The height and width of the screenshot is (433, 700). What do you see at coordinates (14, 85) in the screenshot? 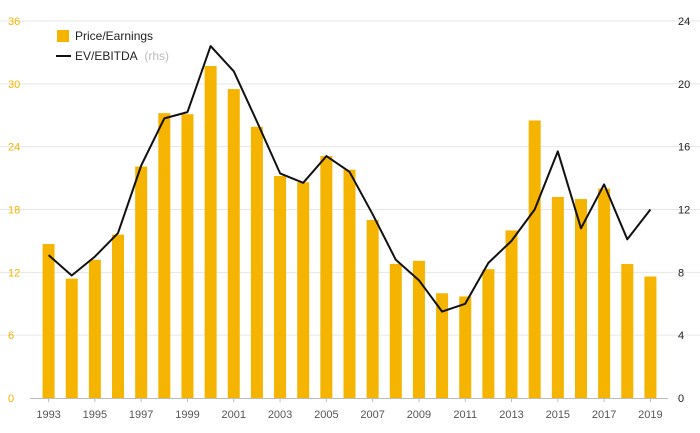
I see `y-left-tick-label: 30` at bounding box center [14, 85].